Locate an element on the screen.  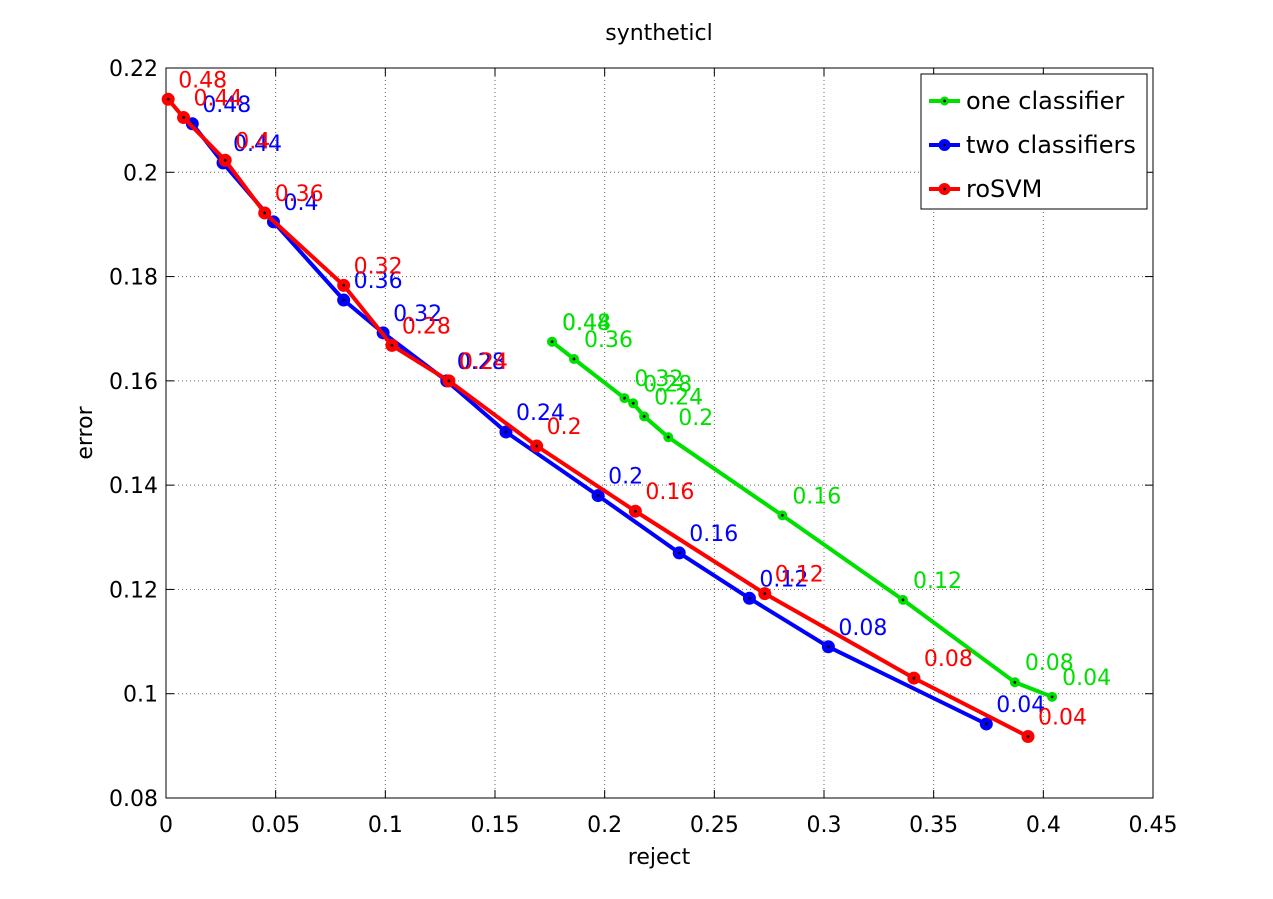
y-axis-label: error is located at coordinates (85, 432).